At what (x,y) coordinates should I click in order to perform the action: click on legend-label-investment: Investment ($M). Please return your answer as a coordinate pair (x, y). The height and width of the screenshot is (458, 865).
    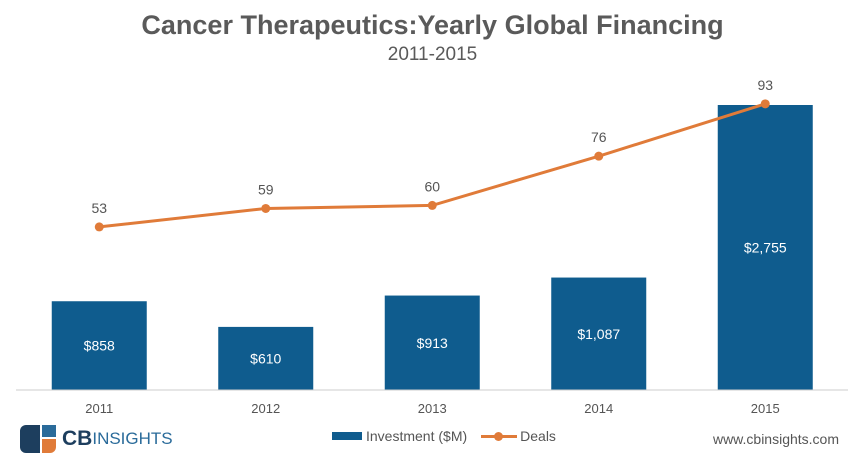
    Looking at the image, I should click on (417, 436).